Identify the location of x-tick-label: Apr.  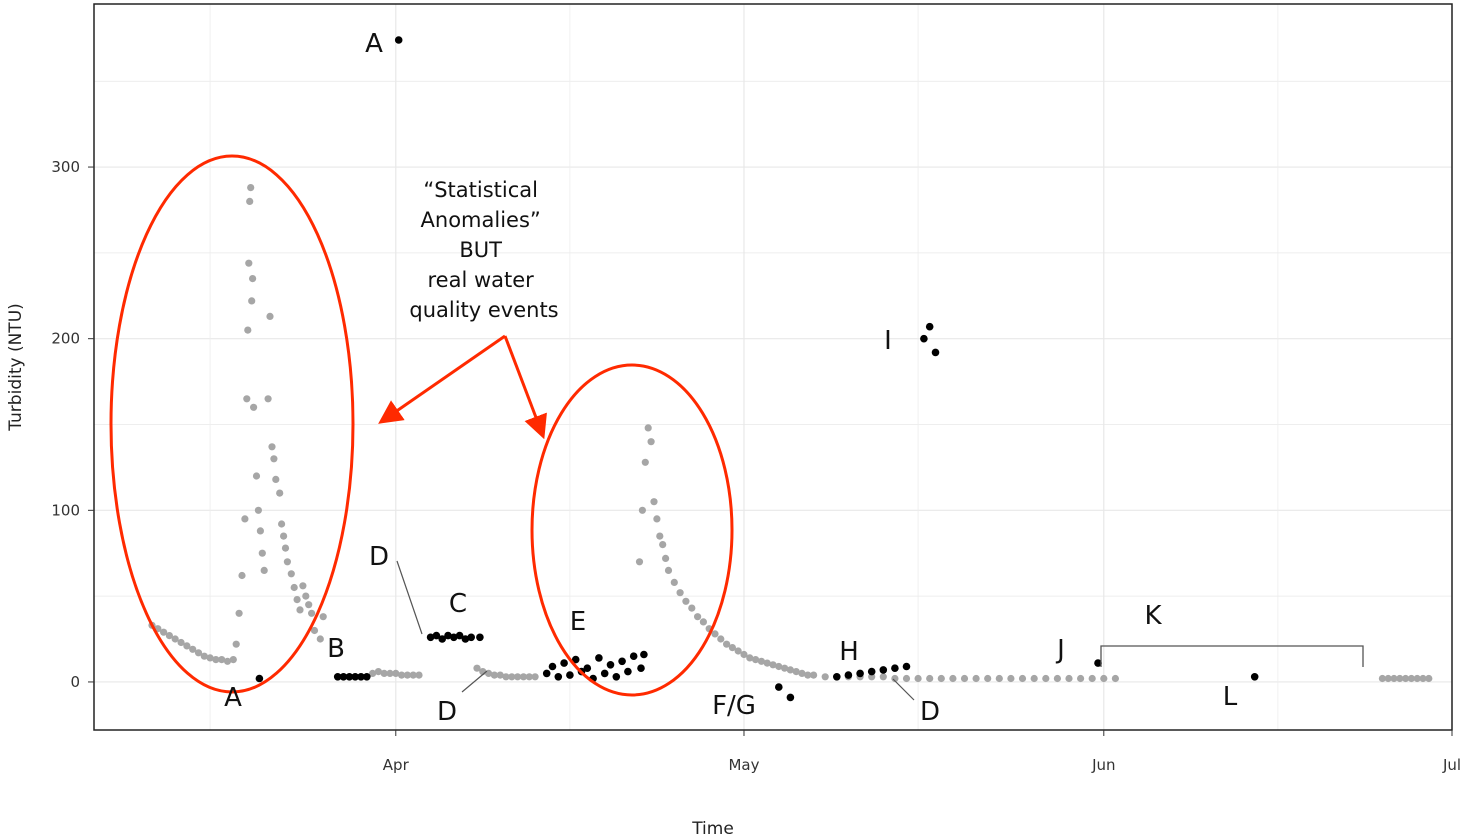
(396, 765).